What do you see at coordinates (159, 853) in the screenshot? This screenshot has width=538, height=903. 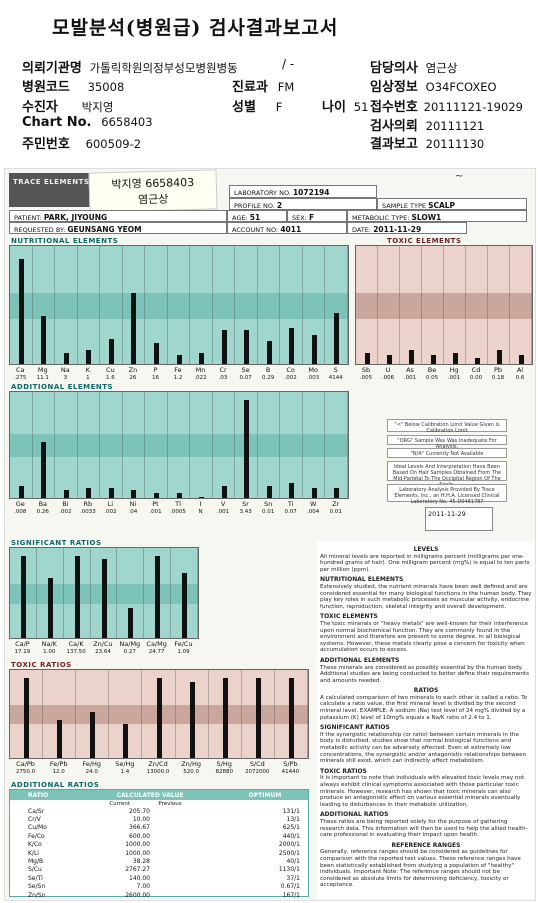 I see `table-row: K/Li 1000.00 2500/1` at bounding box center [159, 853].